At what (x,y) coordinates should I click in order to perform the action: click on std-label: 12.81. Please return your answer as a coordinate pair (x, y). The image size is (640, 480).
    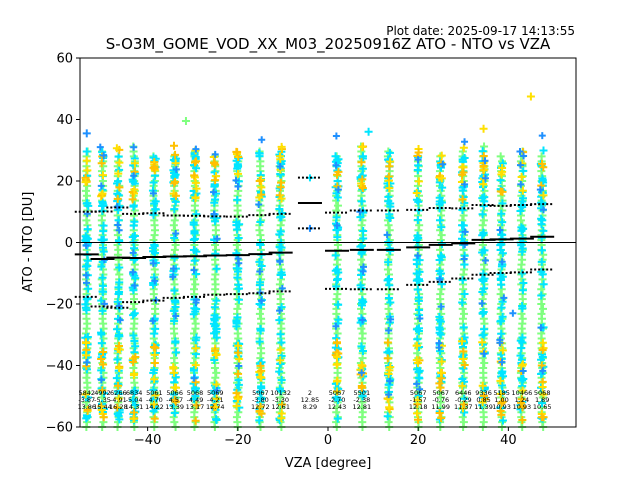
    Looking at the image, I should click on (362, 407).